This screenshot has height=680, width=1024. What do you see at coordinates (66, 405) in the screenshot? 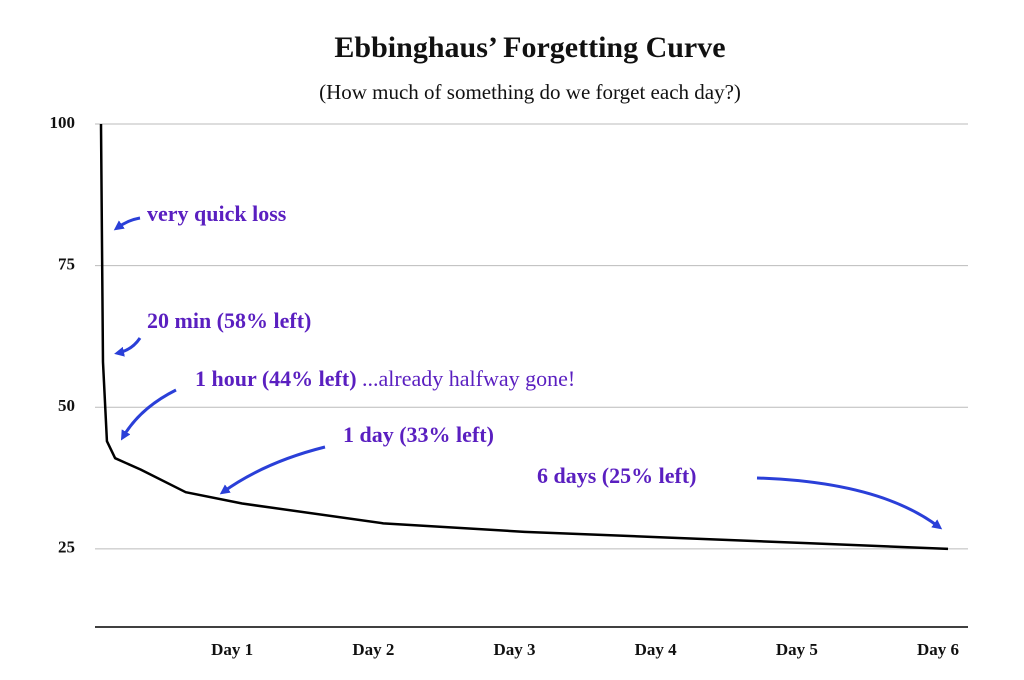
I see `y-tick-label: 50` at bounding box center [66, 405].